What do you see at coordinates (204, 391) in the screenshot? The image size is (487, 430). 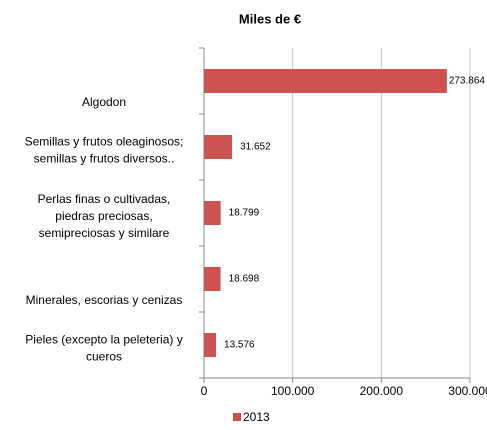 I see `x-tick-label: 0` at bounding box center [204, 391].